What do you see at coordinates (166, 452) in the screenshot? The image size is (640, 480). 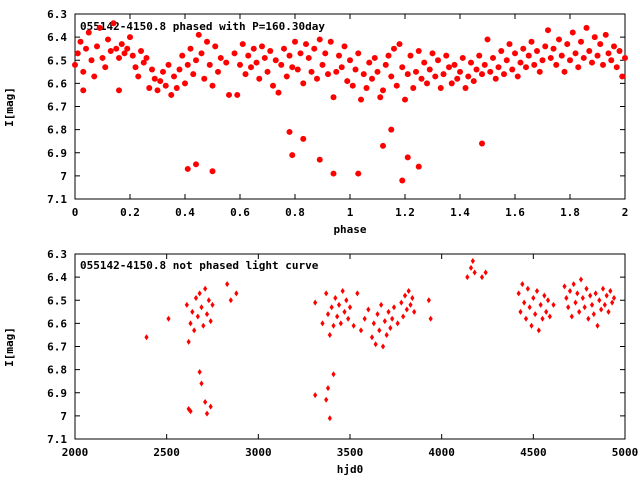 I see `x-tick-label: 2500` at bounding box center [166, 452].